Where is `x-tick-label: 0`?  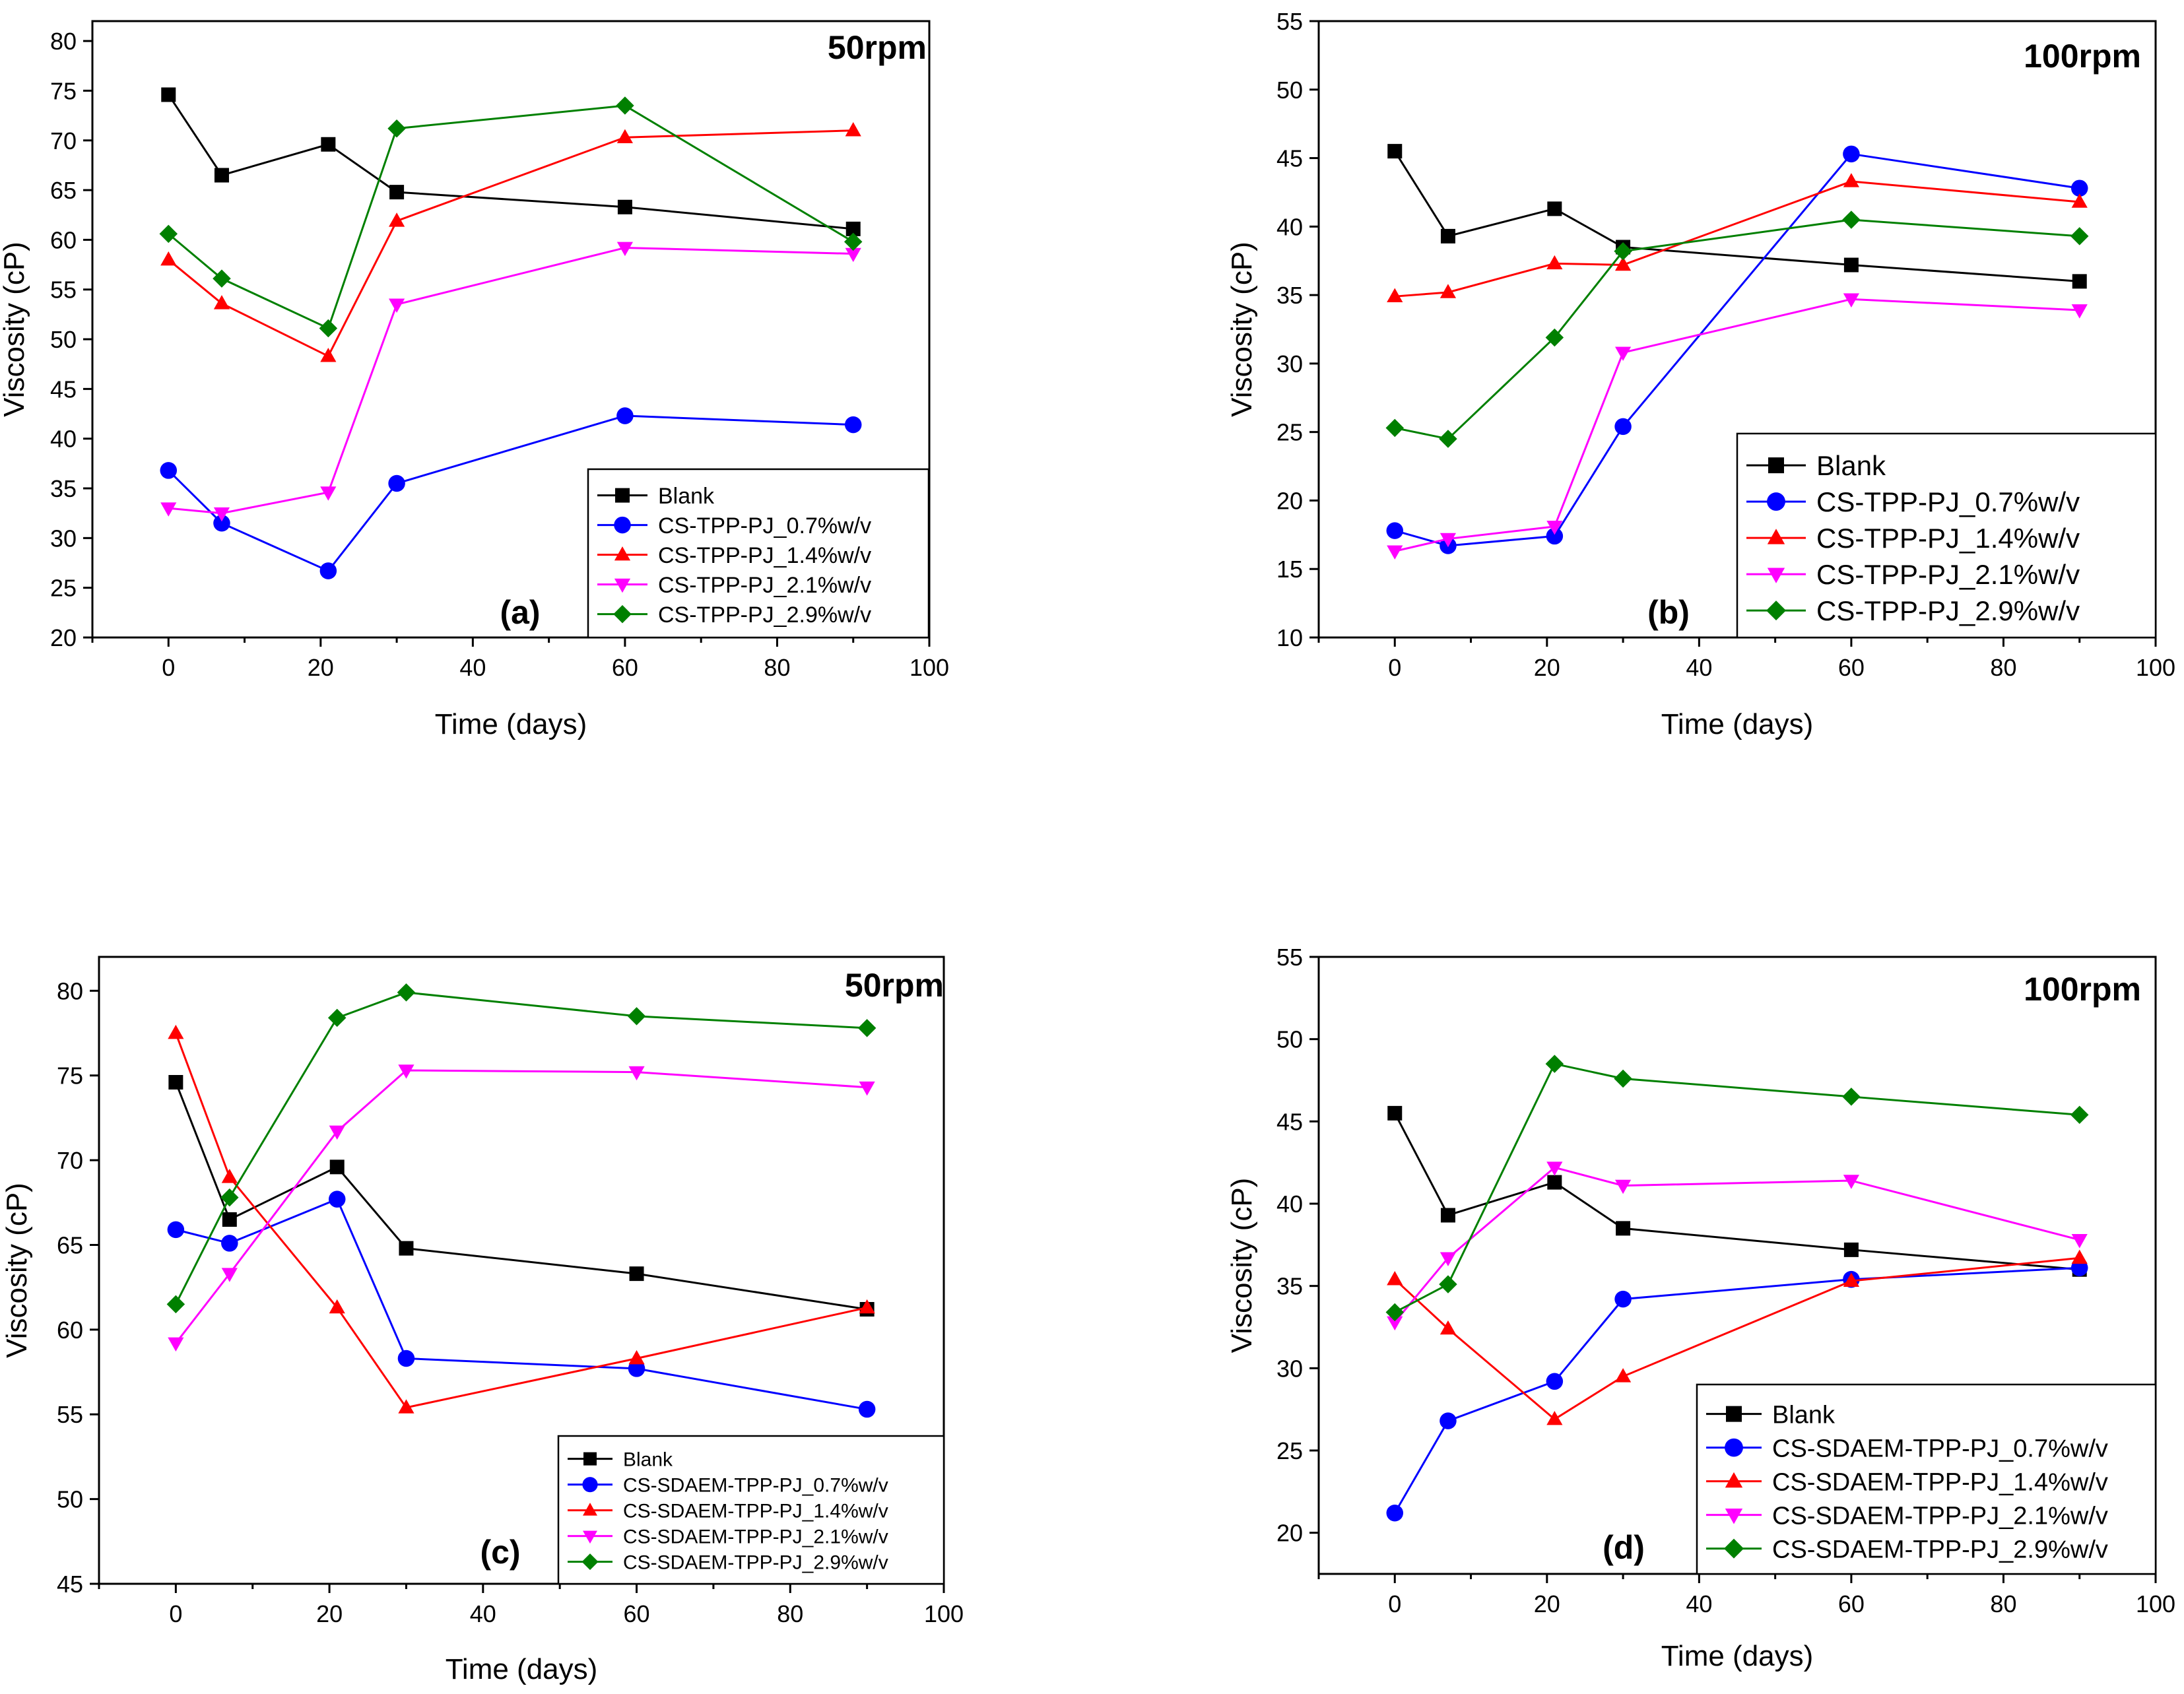 x-tick-label: 0 is located at coordinates (168, 667).